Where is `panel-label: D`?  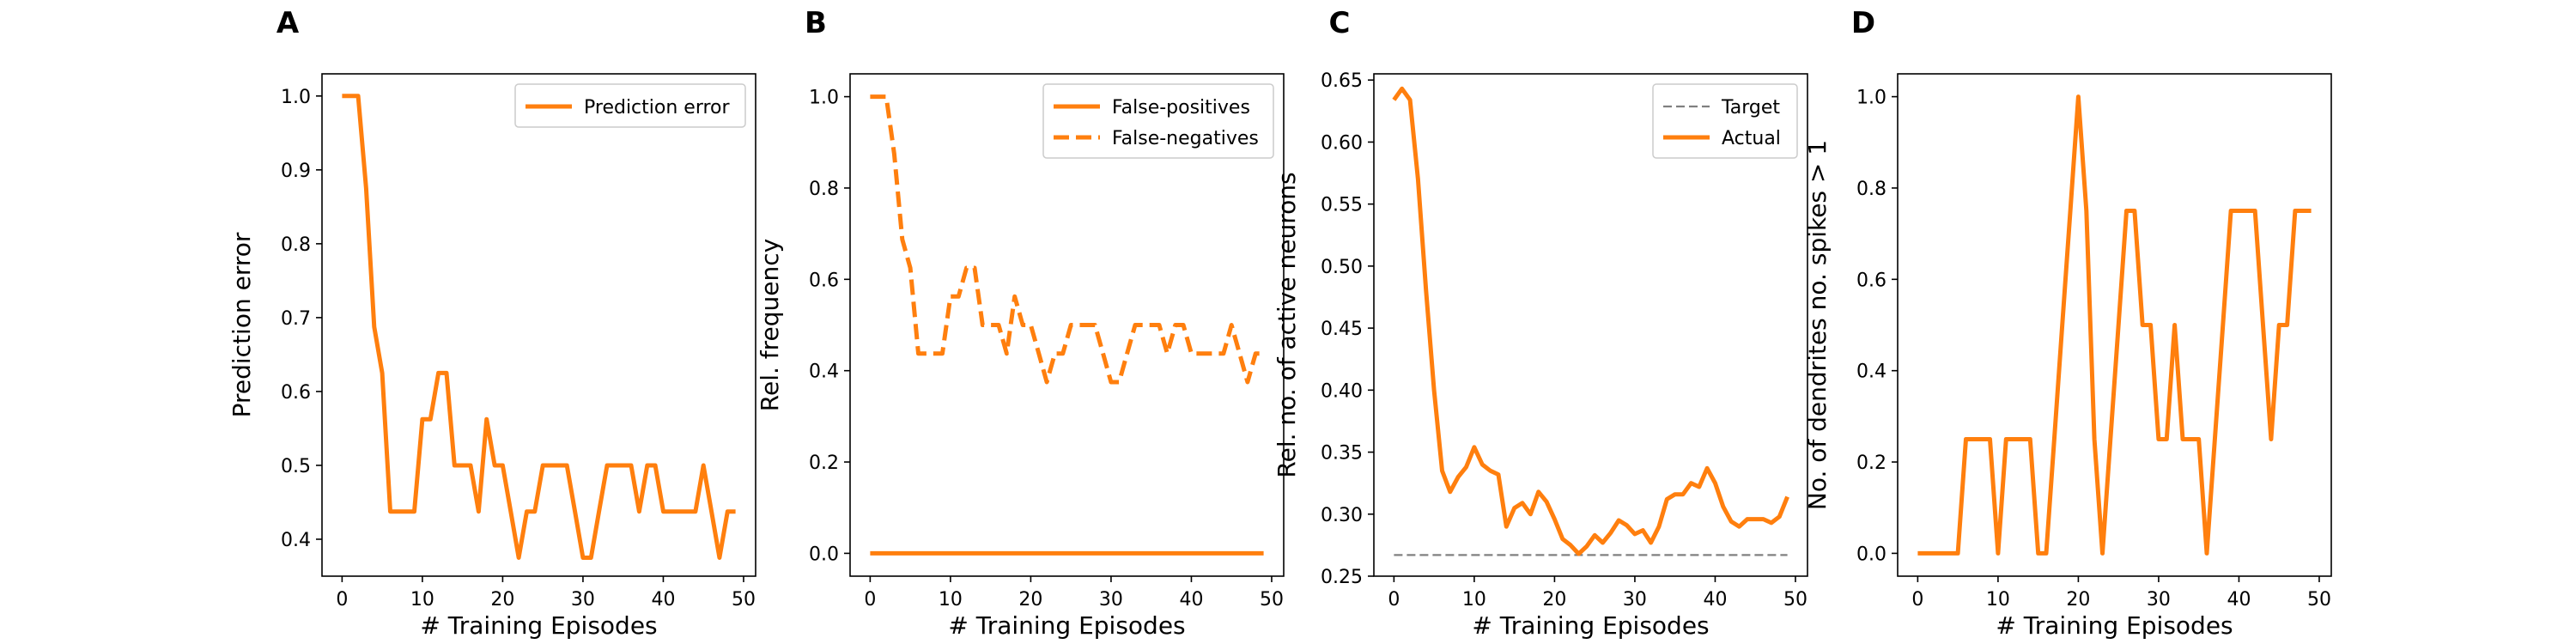 panel-label: D is located at coordinates (1863, 23).